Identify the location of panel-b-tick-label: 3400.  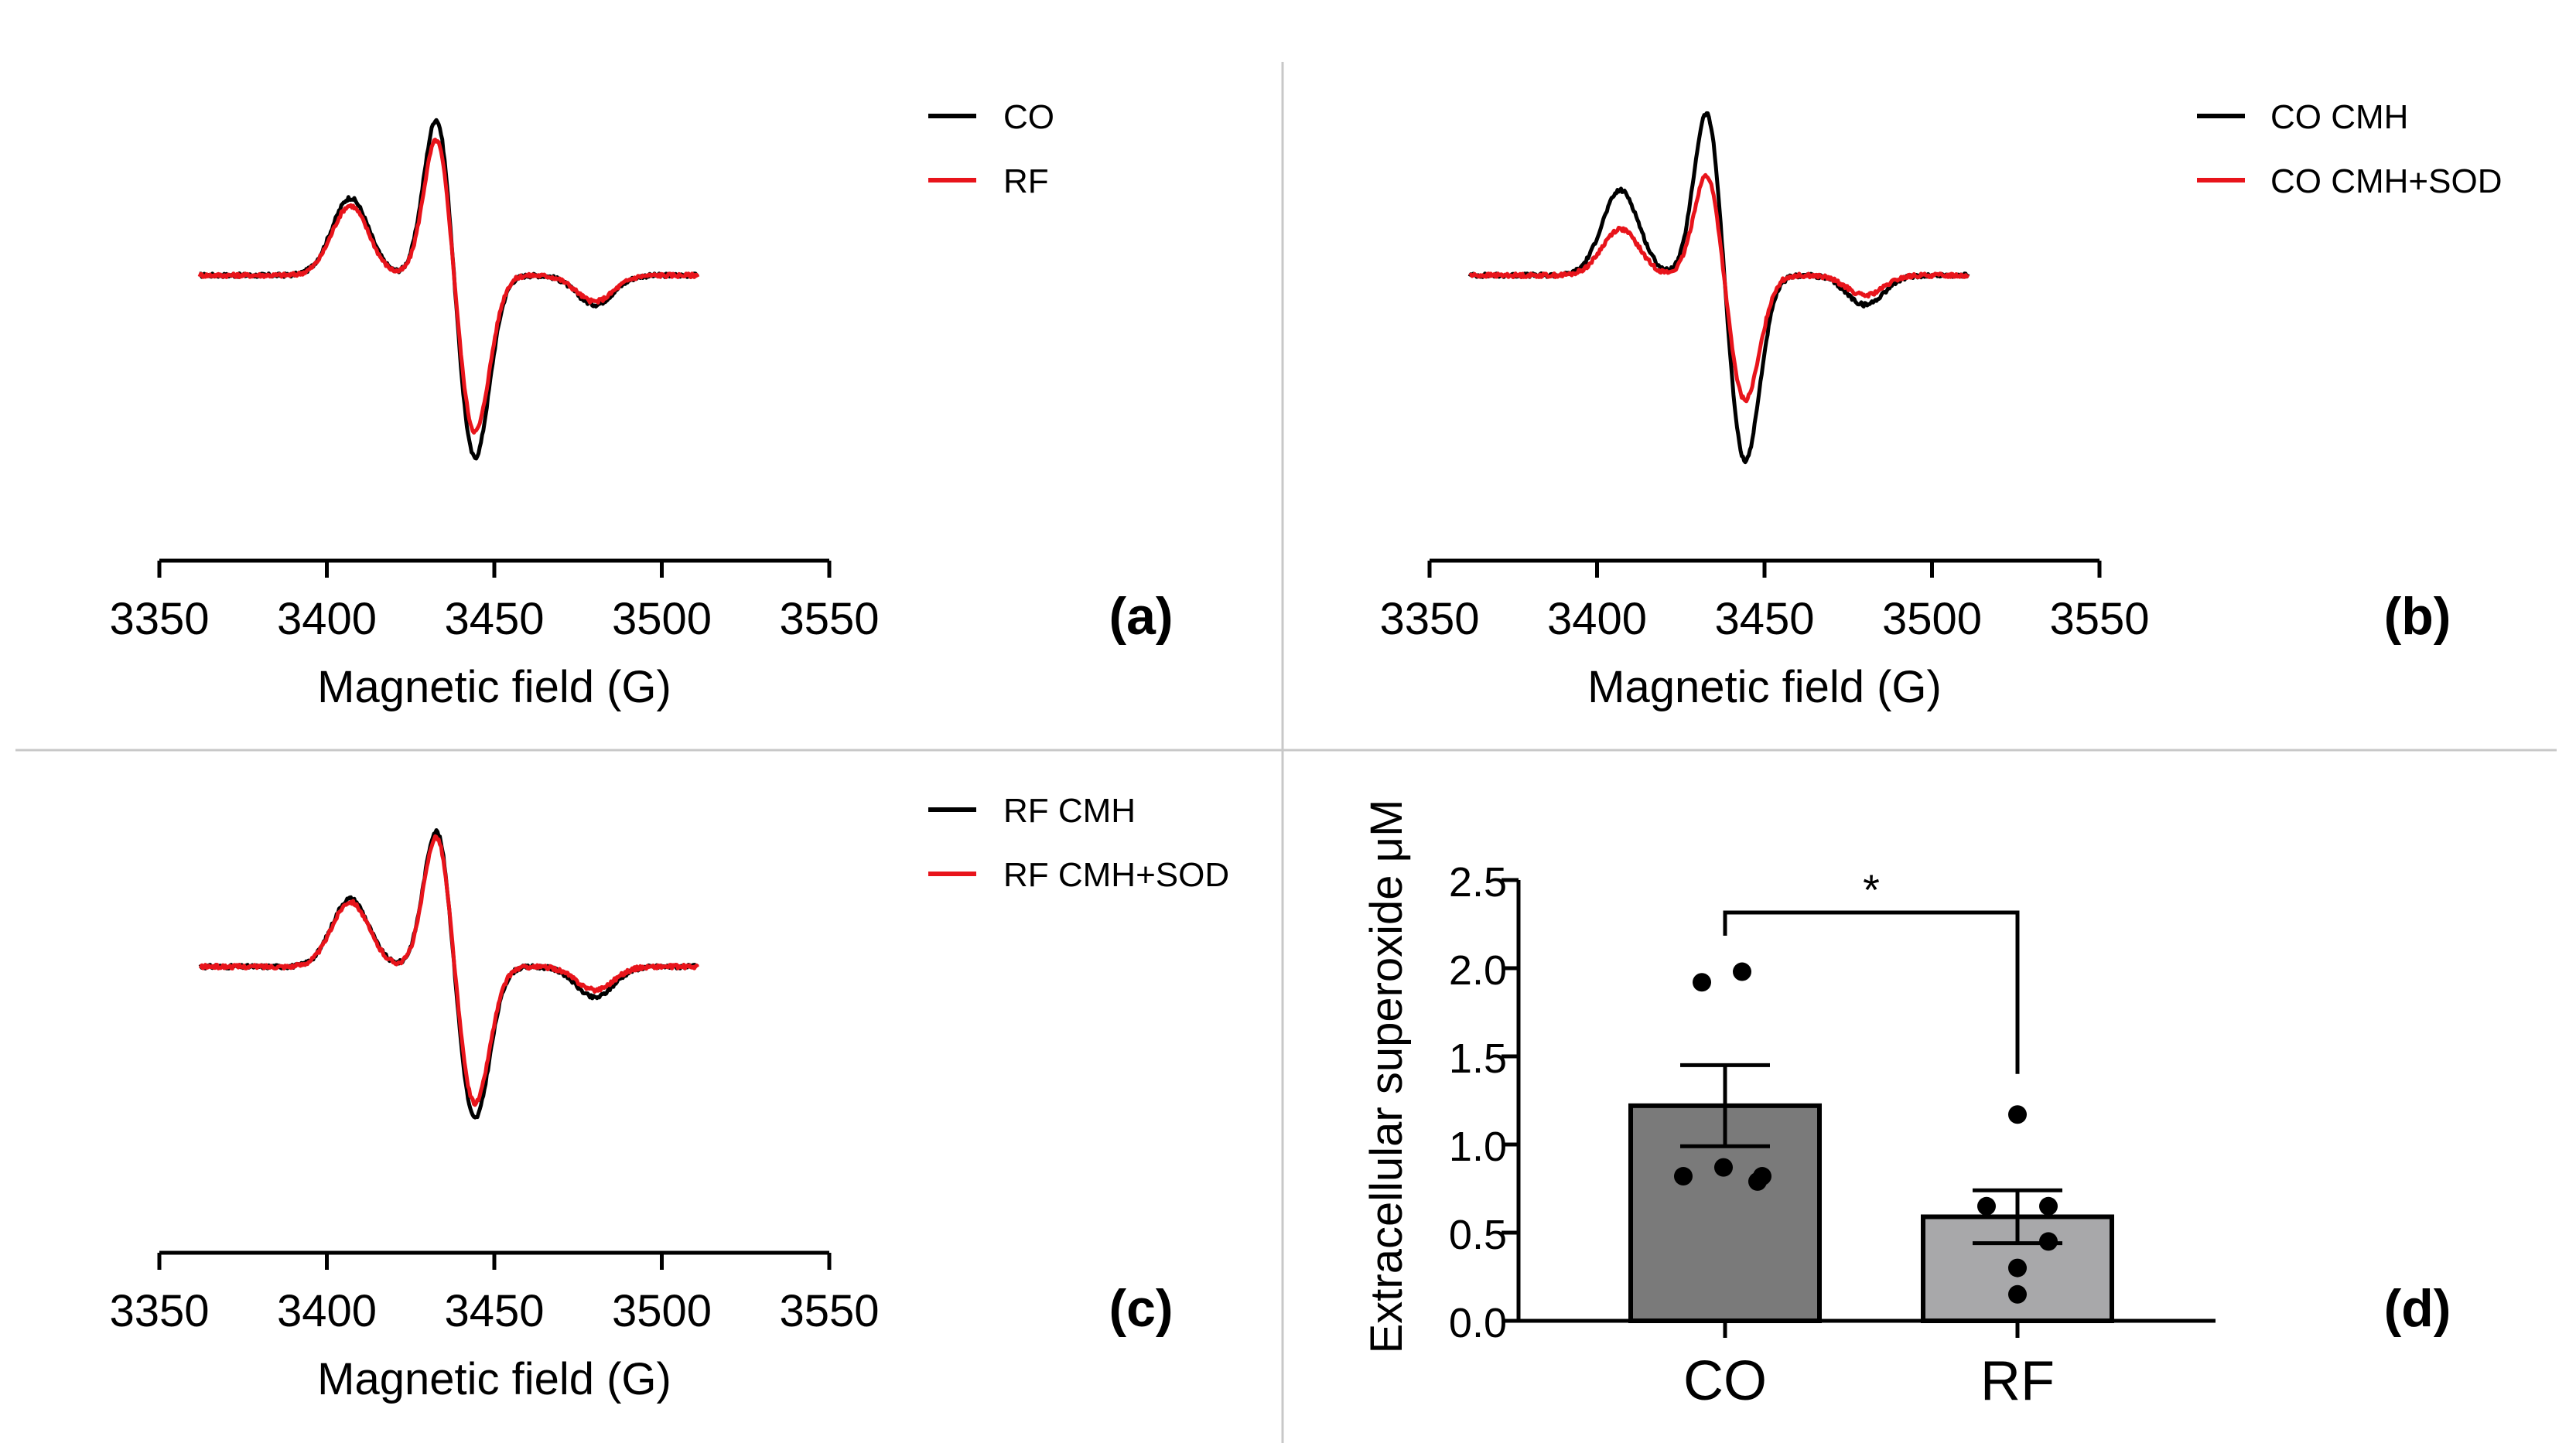
(1597, 619).